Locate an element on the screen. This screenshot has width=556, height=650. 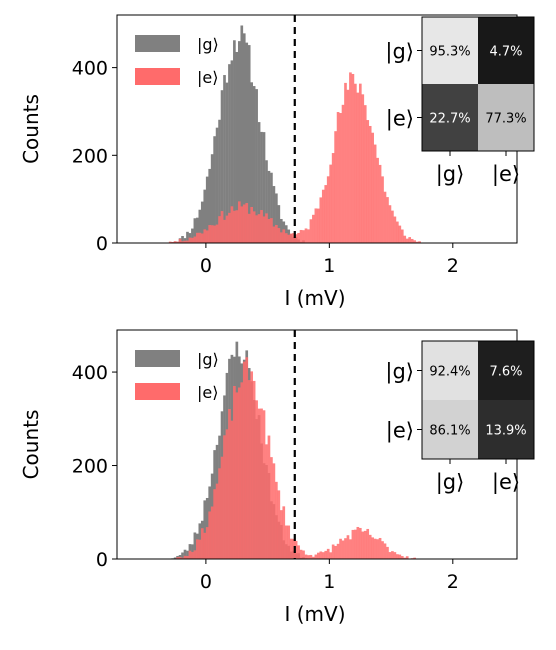
legend-label: |g⟩ is located at coordinates (208, 359).